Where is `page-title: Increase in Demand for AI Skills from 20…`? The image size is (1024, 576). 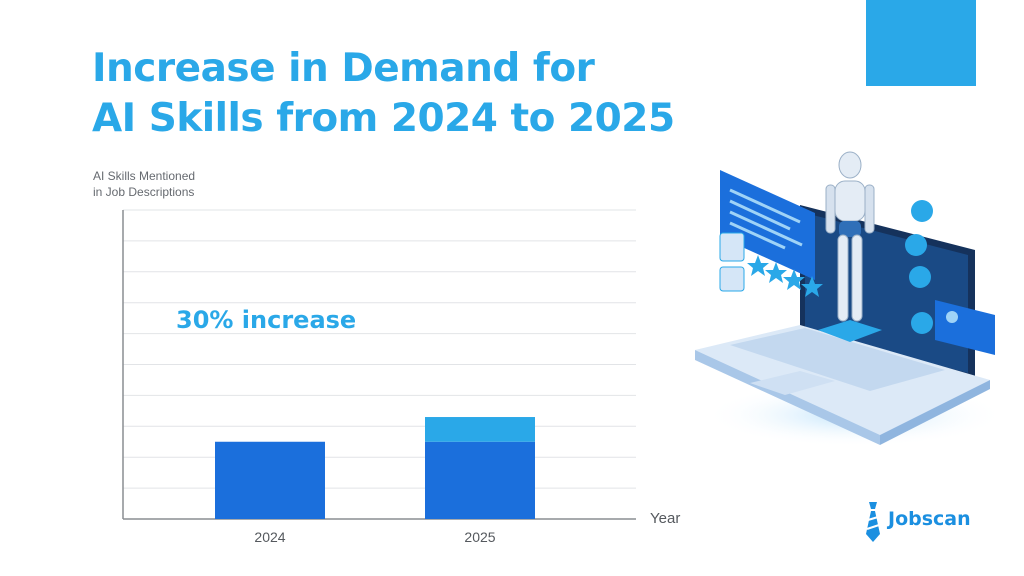 page-title: Increase in Demand for AI Skills from 20… is located at coordinates (383, 94).